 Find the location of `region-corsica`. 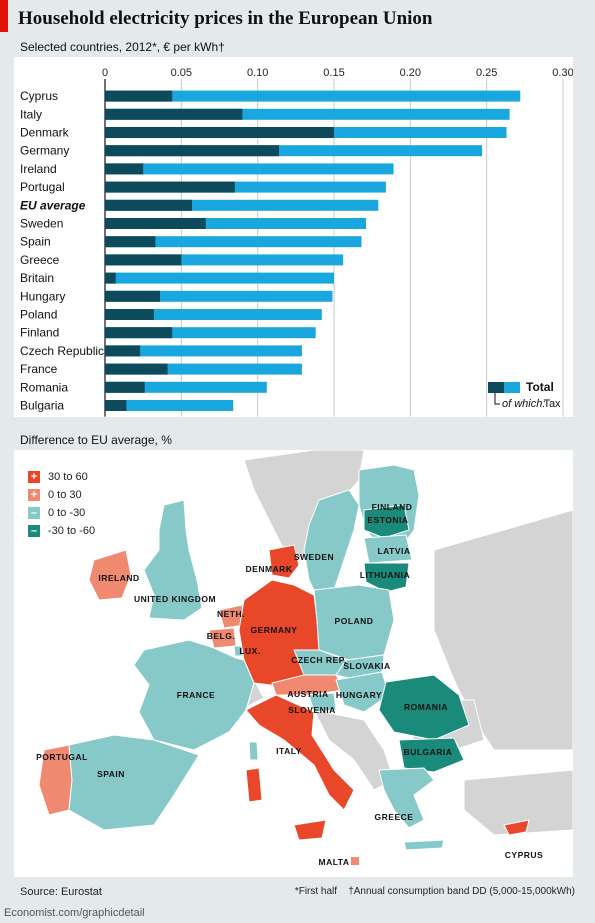

region-corsica is located at coordinates (253, 751).